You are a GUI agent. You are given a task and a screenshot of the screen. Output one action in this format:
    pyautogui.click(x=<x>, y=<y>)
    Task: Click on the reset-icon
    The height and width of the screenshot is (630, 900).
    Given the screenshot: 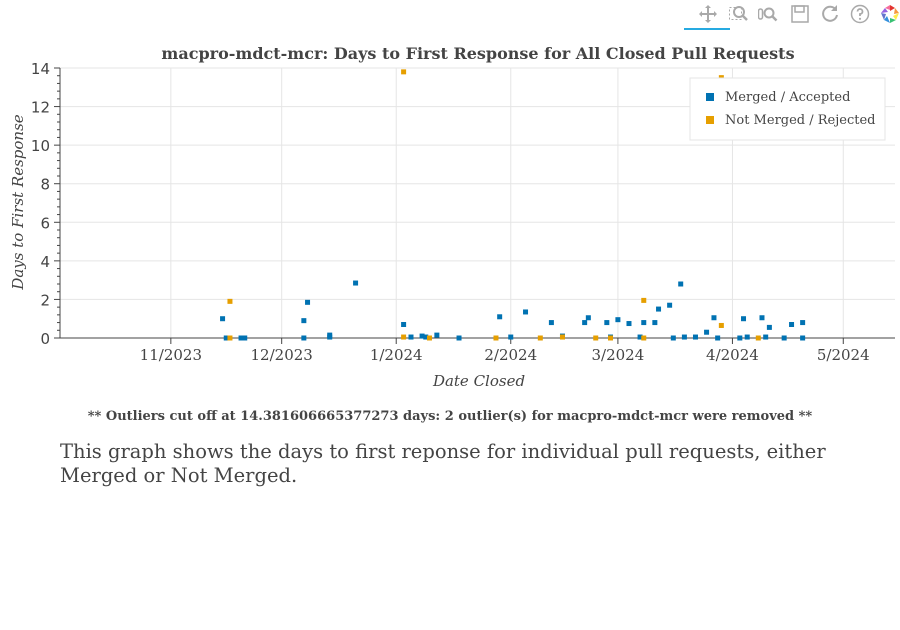 What is the action you would take?
    pyautogui.click(x=830, y=14)
    